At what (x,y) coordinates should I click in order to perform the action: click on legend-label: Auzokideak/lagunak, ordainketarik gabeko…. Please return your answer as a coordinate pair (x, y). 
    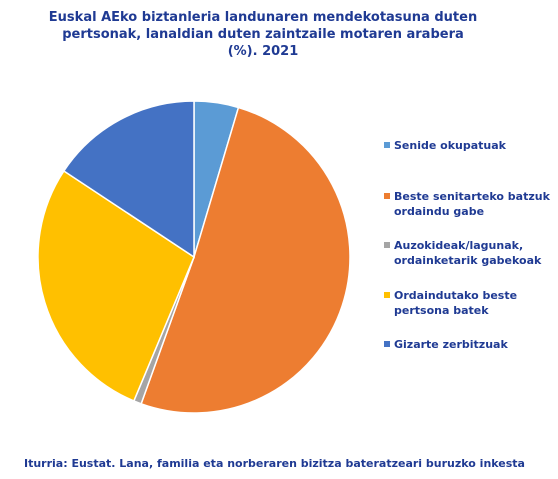
    Looking at the image, I should click on (467, 253).